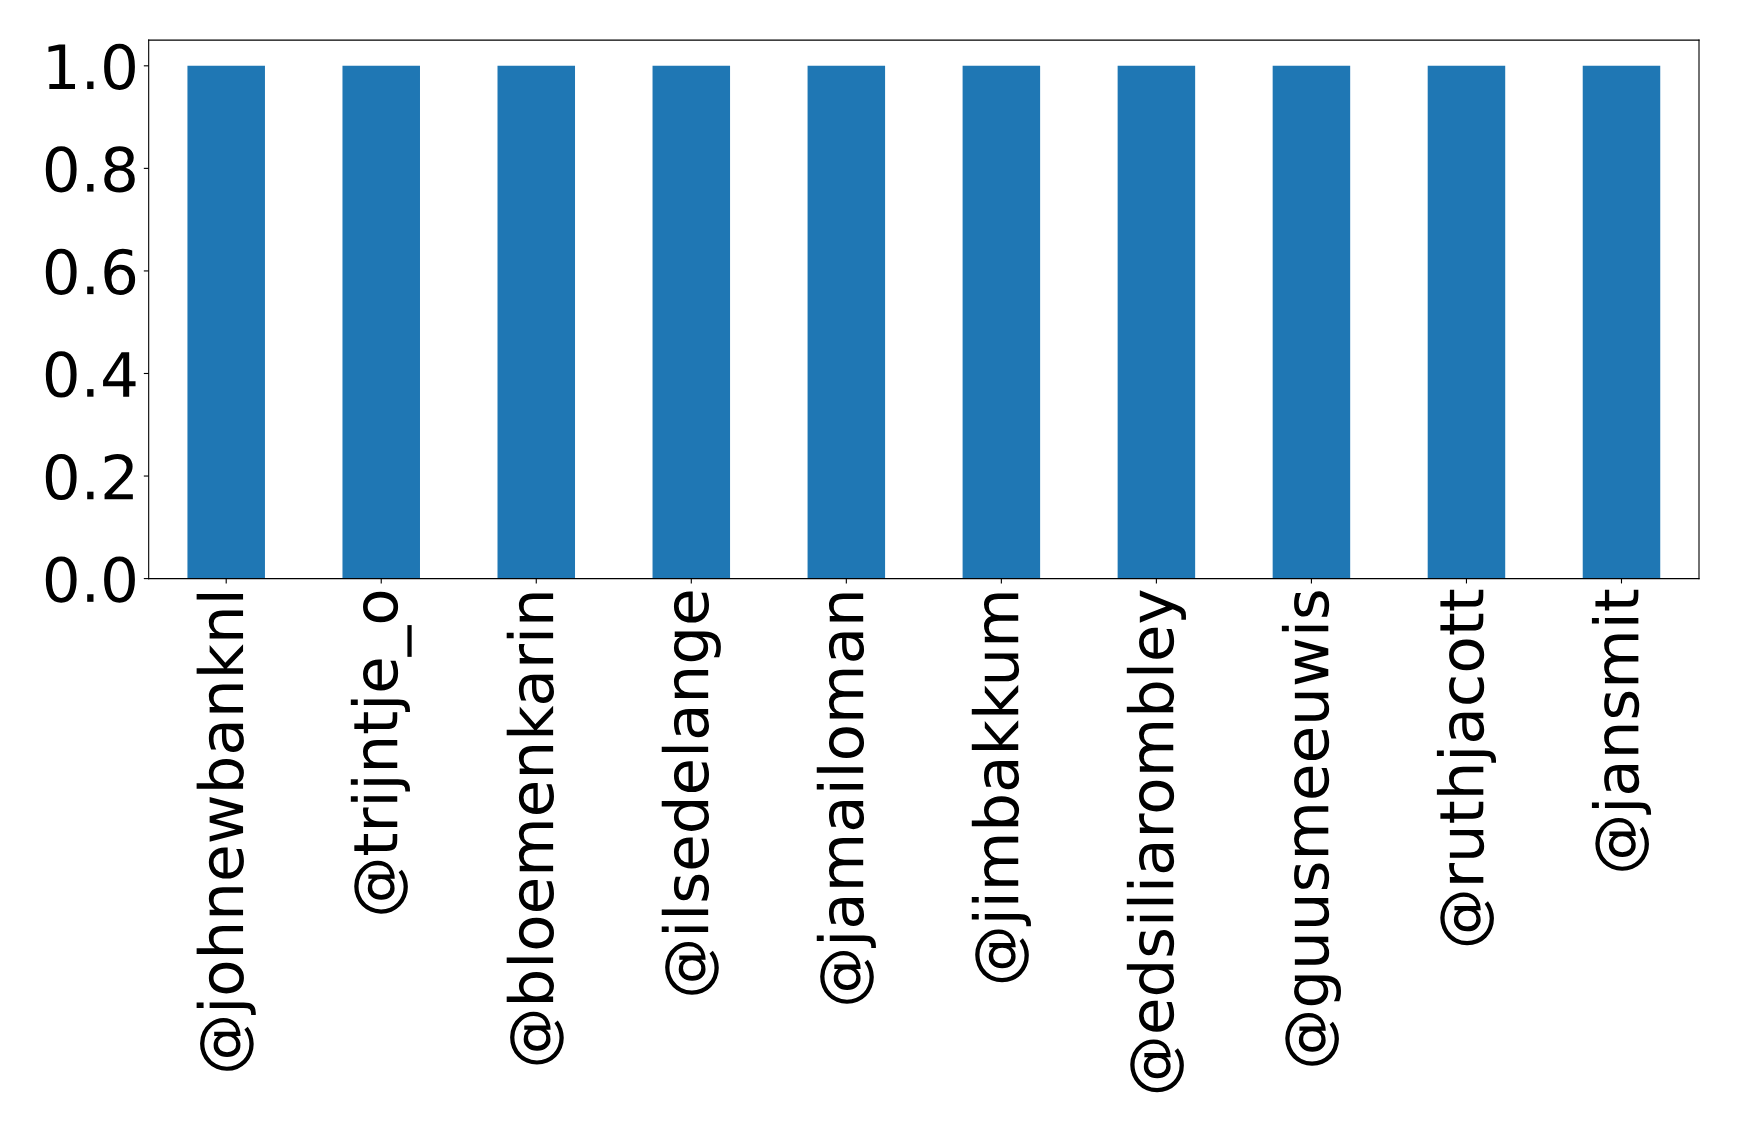 The width and height of the screenshot is (1739, 1148). I want to click on y-tick-label: 0.6, so click(90, 272).